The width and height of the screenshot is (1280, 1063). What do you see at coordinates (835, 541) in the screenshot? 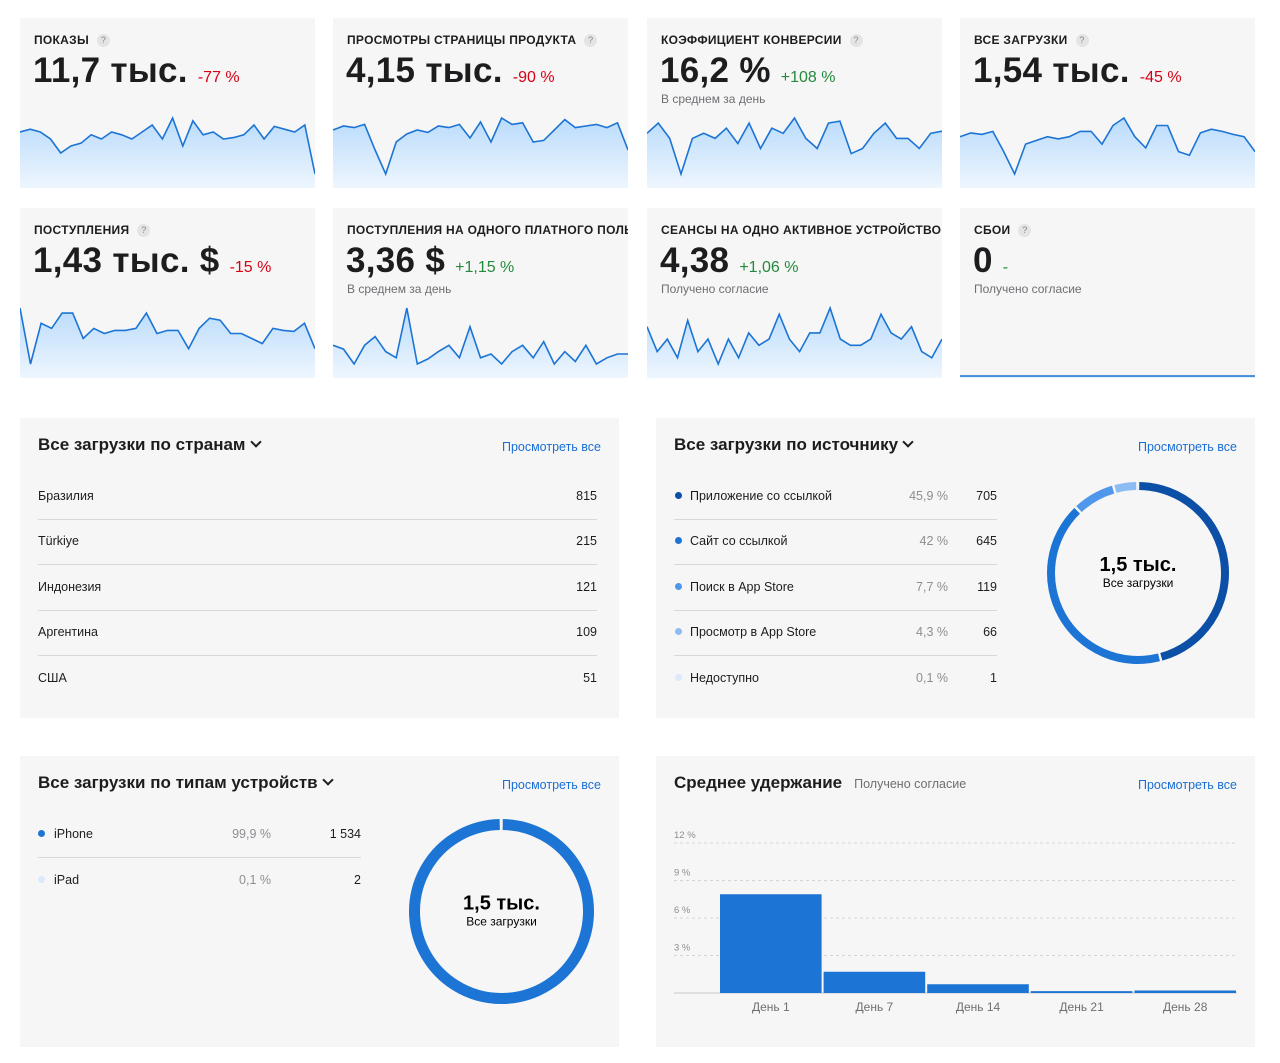
I see `legend-row: Сайт со ссылкой 42 % 645` at bounding box center [835, 541].